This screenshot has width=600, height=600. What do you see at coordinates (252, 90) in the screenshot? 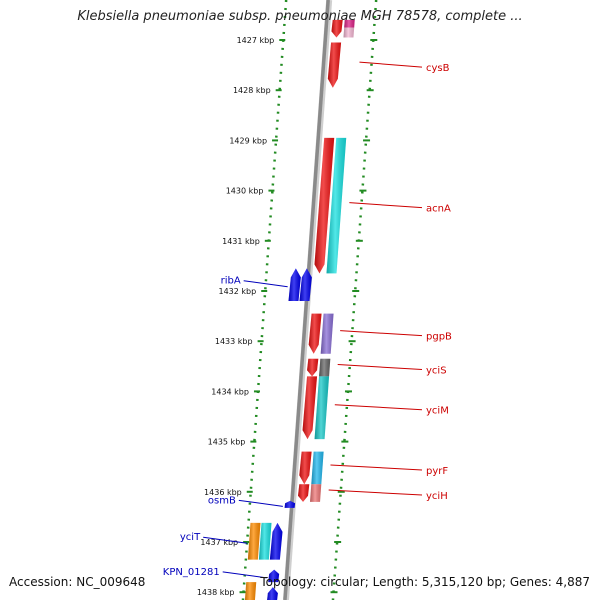
I see `tick-label: 1428 kbp` at bounding box center [252, 90].